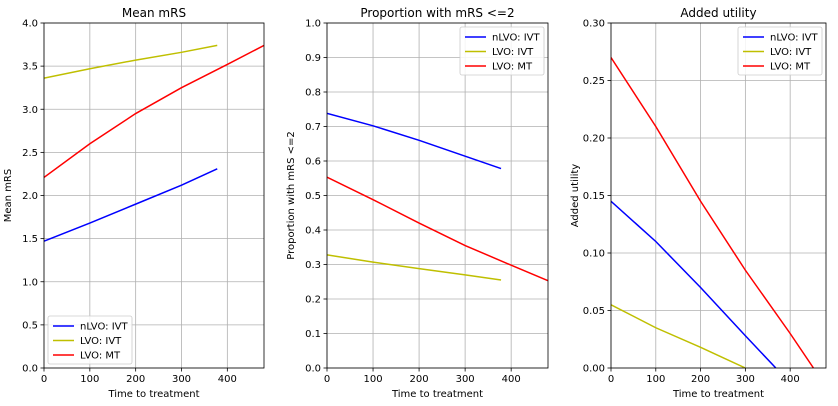  I want to click on chart2-x-tick-label: 400, so click(511, 379).